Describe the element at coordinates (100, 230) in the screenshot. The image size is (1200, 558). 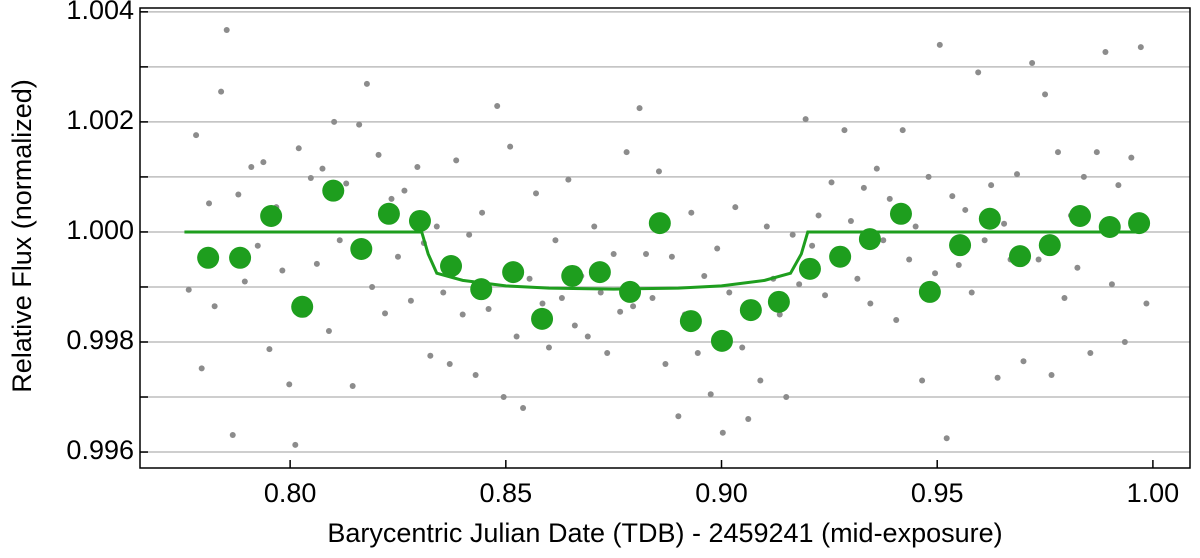
I see `y-tick-label: 1.000` at that location.